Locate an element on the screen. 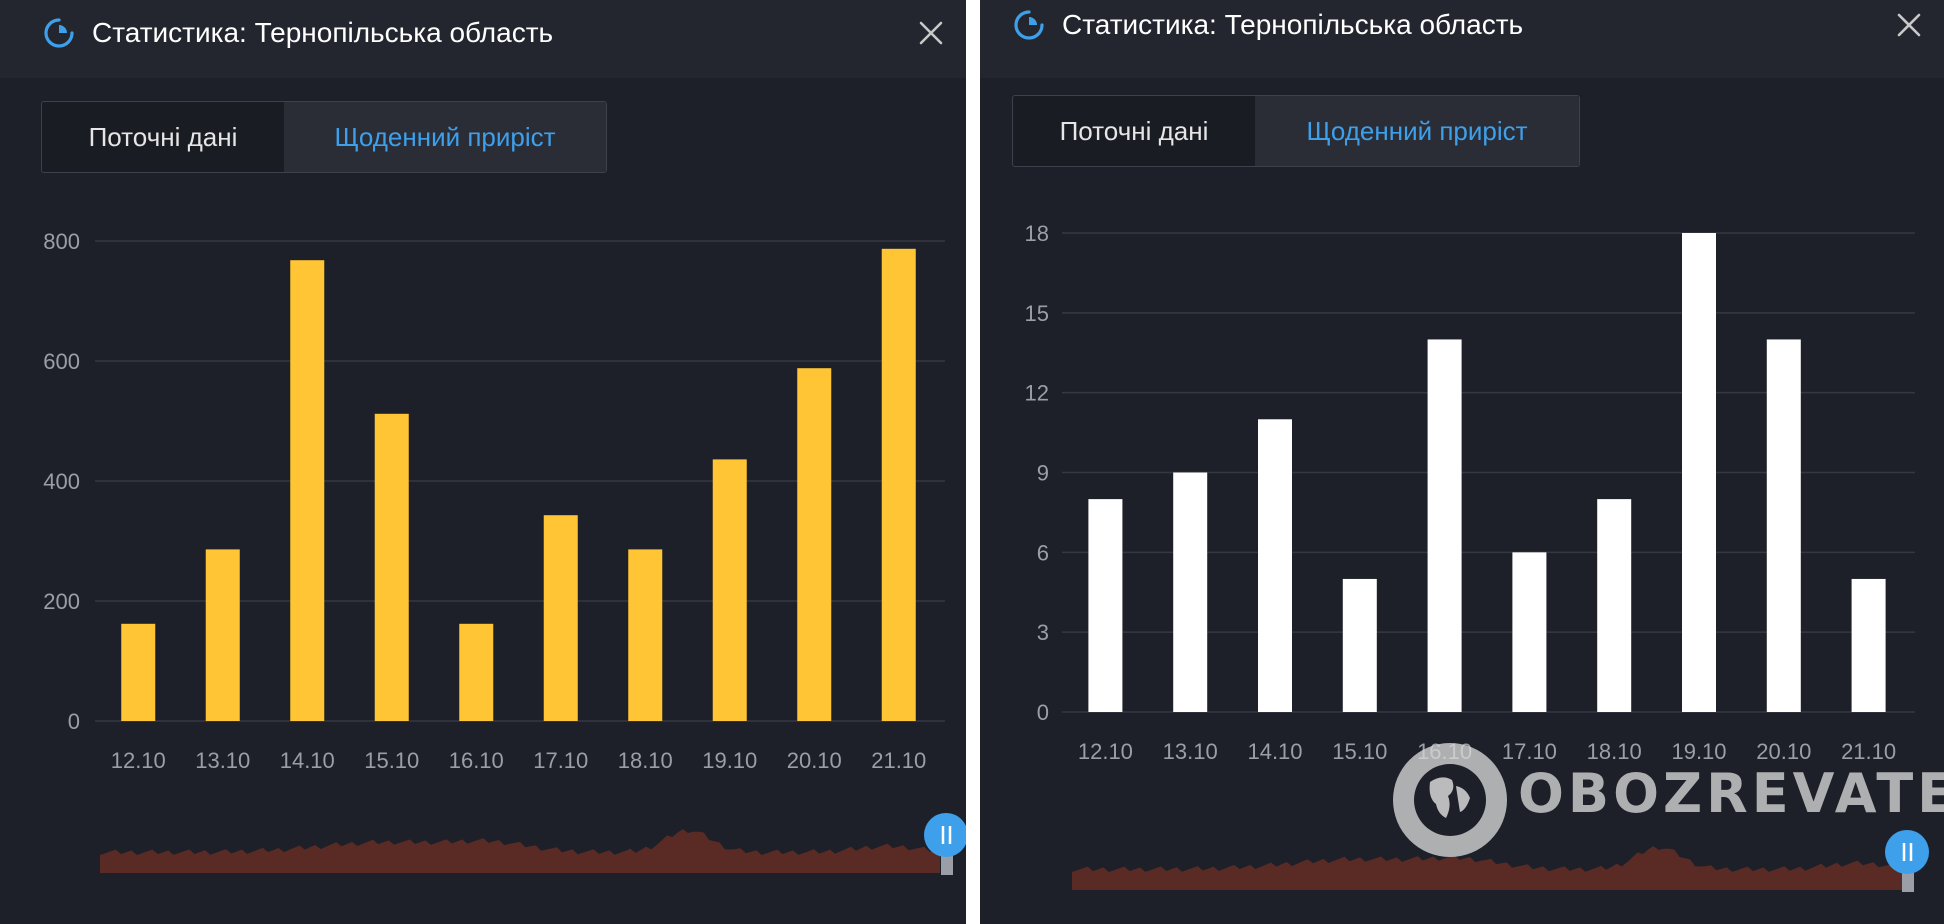 This screenshot has height=924, width=1944. y-tick-label: 6 is located at coordinates (1043, 552).